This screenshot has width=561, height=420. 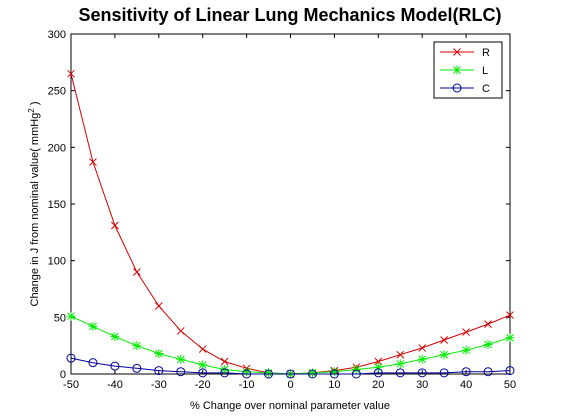 I want to click on series-c, so click(x=290, y=366).